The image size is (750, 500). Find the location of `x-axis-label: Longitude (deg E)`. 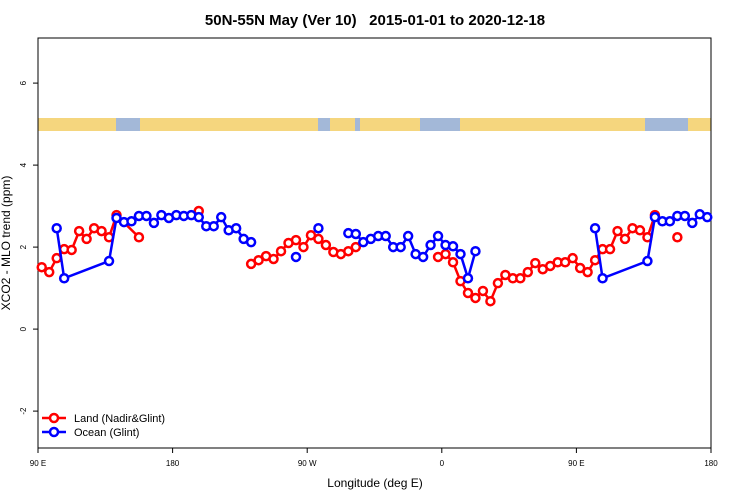

x-axis-label: Longitude (deg E) is located at coordinates (374, 483).